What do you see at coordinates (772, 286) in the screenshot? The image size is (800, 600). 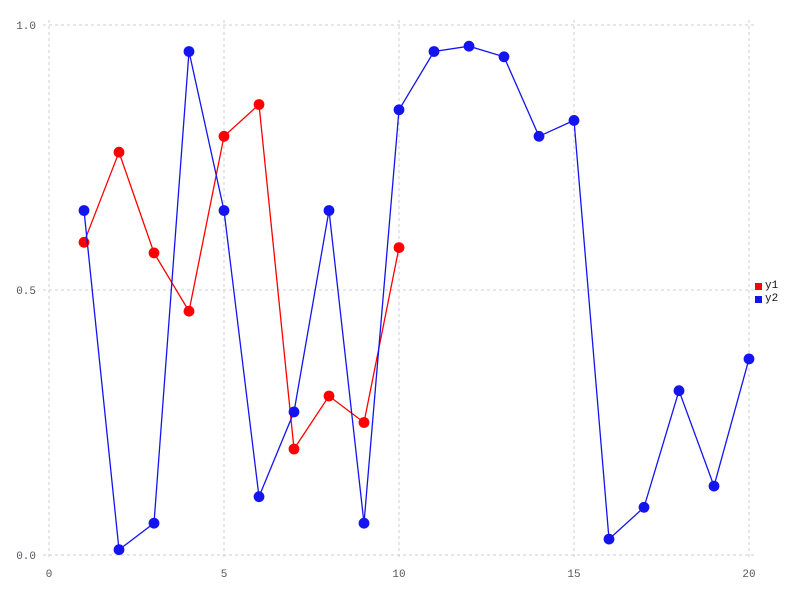 I see `legend-label-y1: y1` at bounding box center [772, 286].